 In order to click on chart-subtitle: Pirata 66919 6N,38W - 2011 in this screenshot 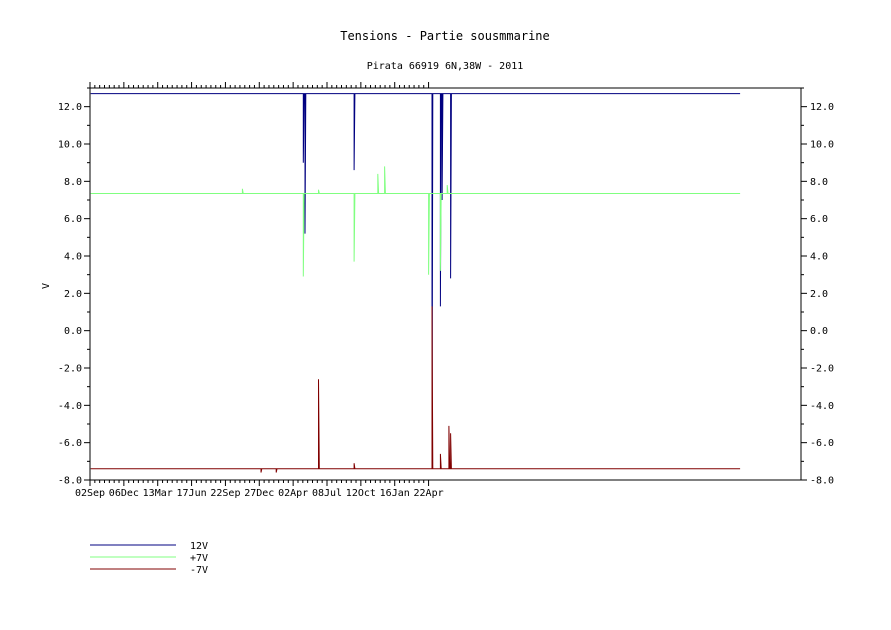, I will do `click(445, 66)`.